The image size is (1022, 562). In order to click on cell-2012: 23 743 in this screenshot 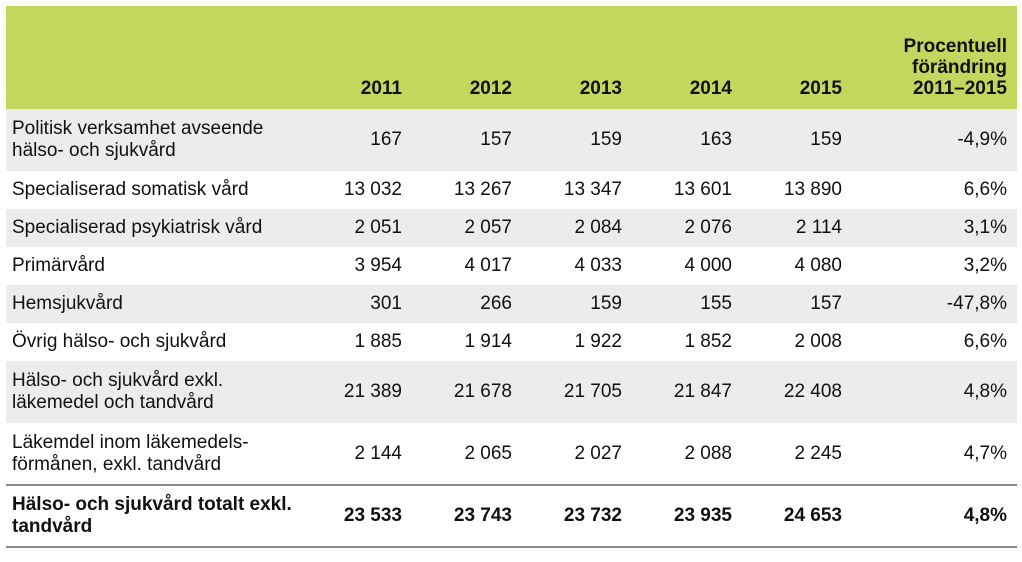, I will do `click(471, 516)`.